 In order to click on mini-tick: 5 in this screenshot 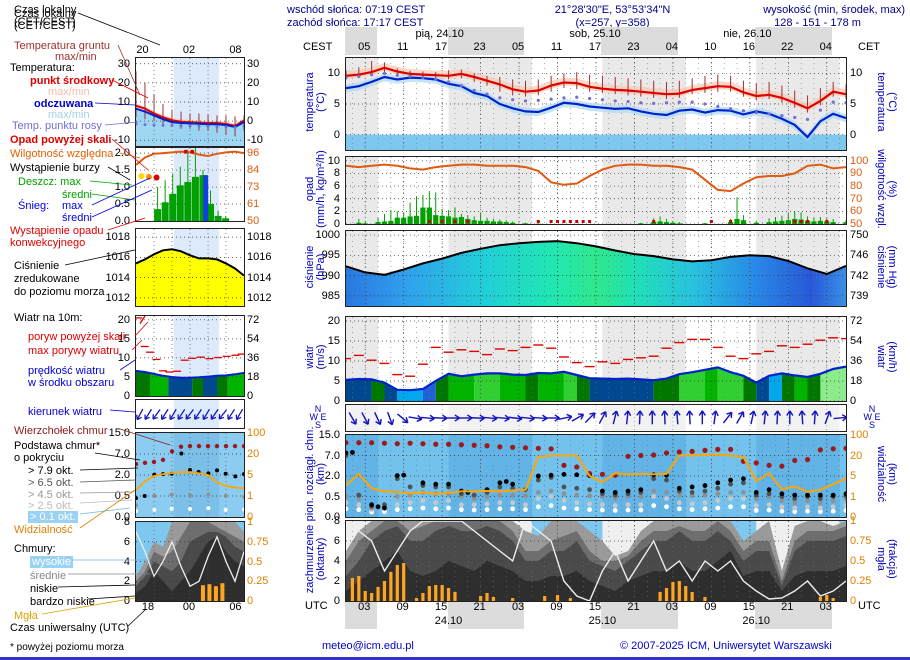, I will do `click(126, 376)`.